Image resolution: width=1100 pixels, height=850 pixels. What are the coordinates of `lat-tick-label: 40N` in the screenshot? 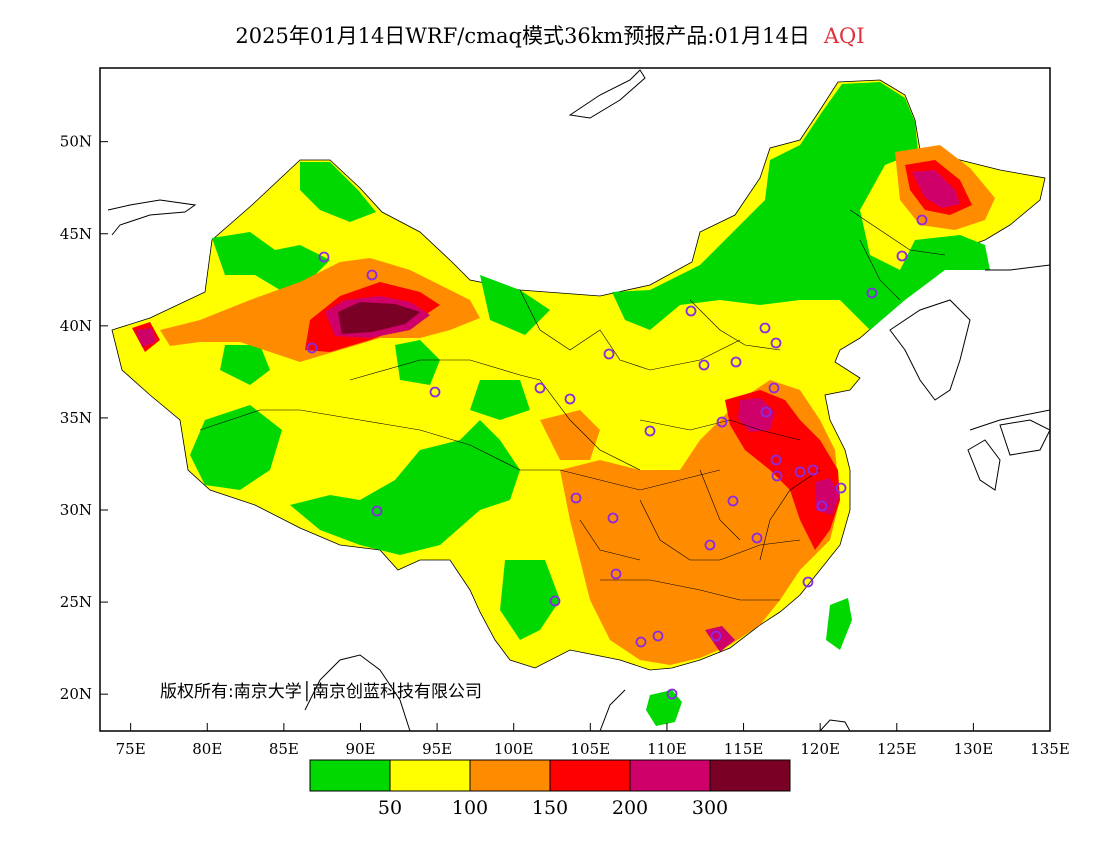 It's located at (76, 326).